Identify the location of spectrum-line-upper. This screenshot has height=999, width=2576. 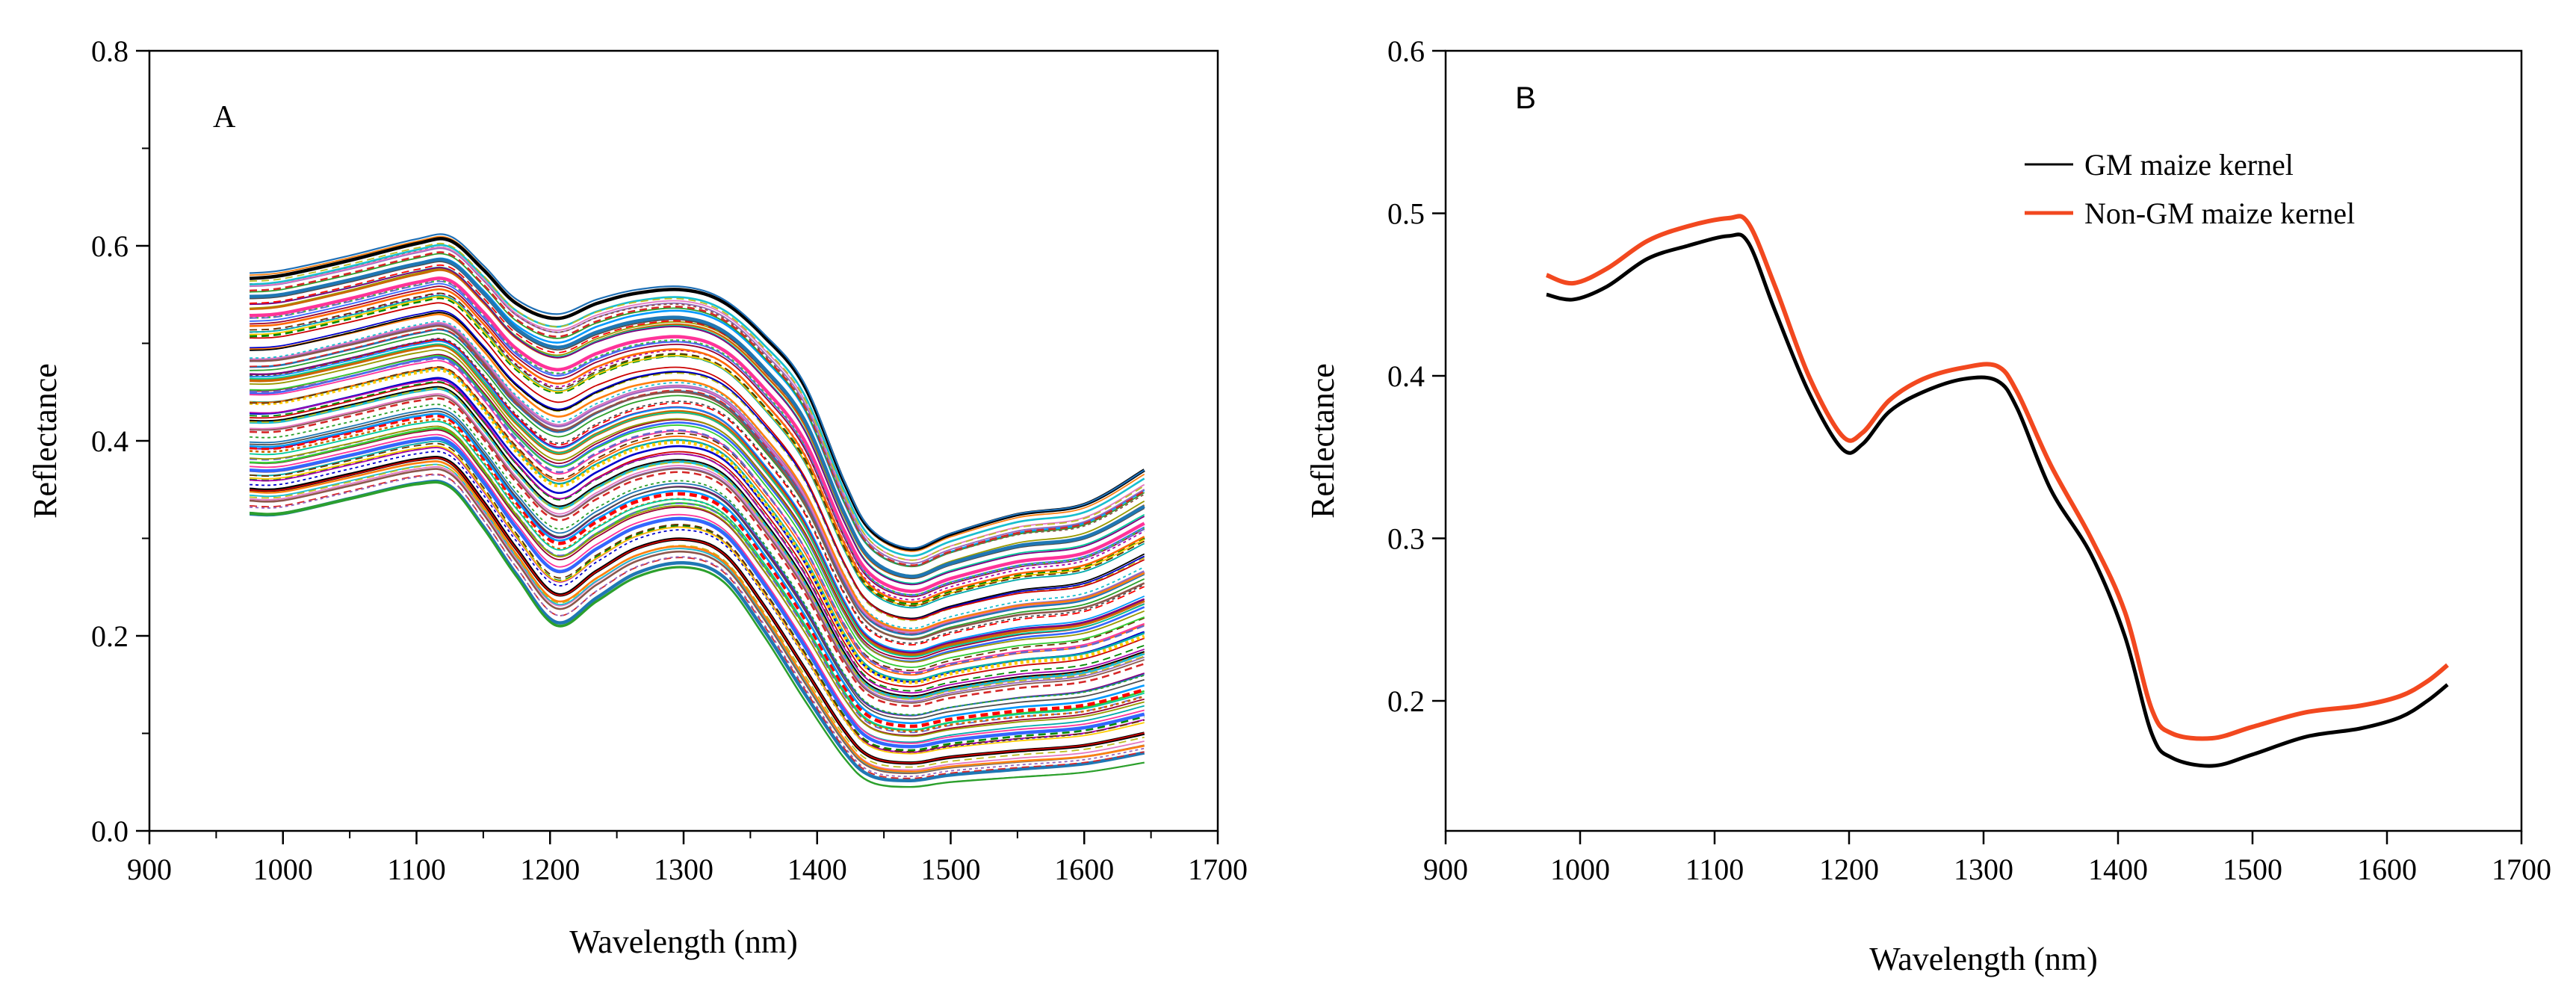
(697, 391).